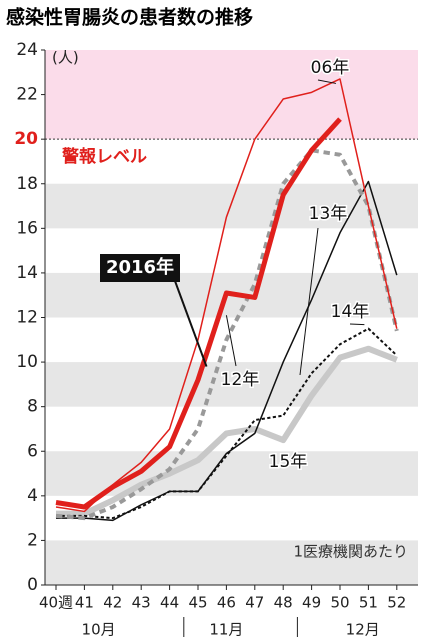 This screenshot has width=428, height=640. I want to click on series-label: 12年, so click(240, 380).